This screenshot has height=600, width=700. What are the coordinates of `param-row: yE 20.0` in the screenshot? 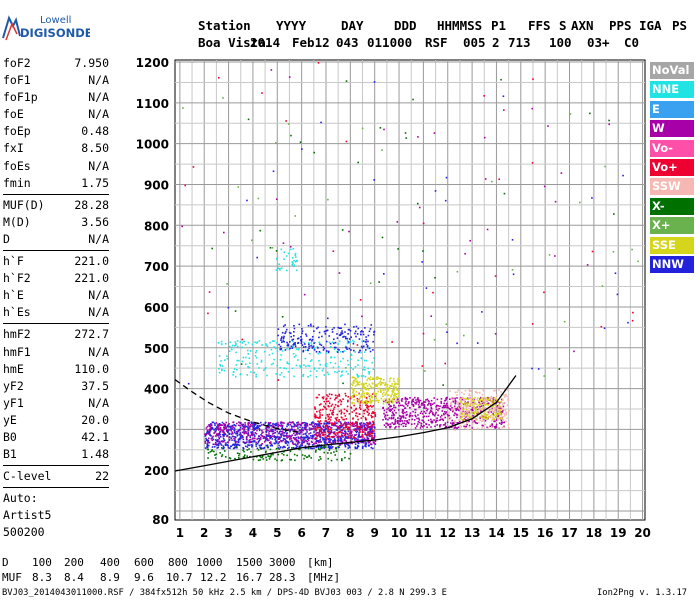 It's located at (56, 420).